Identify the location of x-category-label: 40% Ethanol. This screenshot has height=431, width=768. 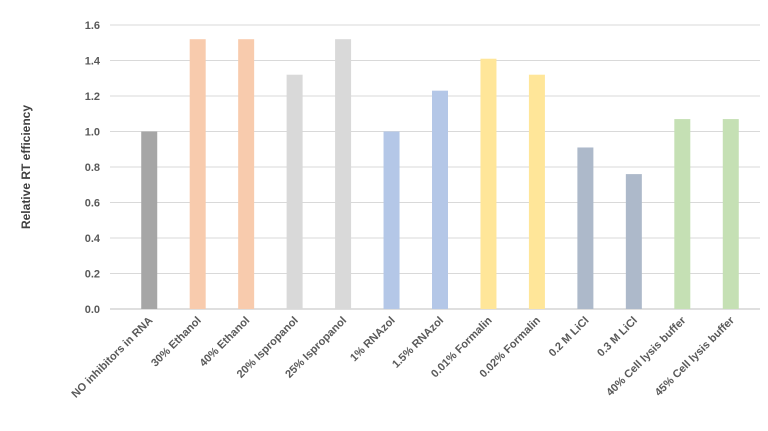
(225, 342).